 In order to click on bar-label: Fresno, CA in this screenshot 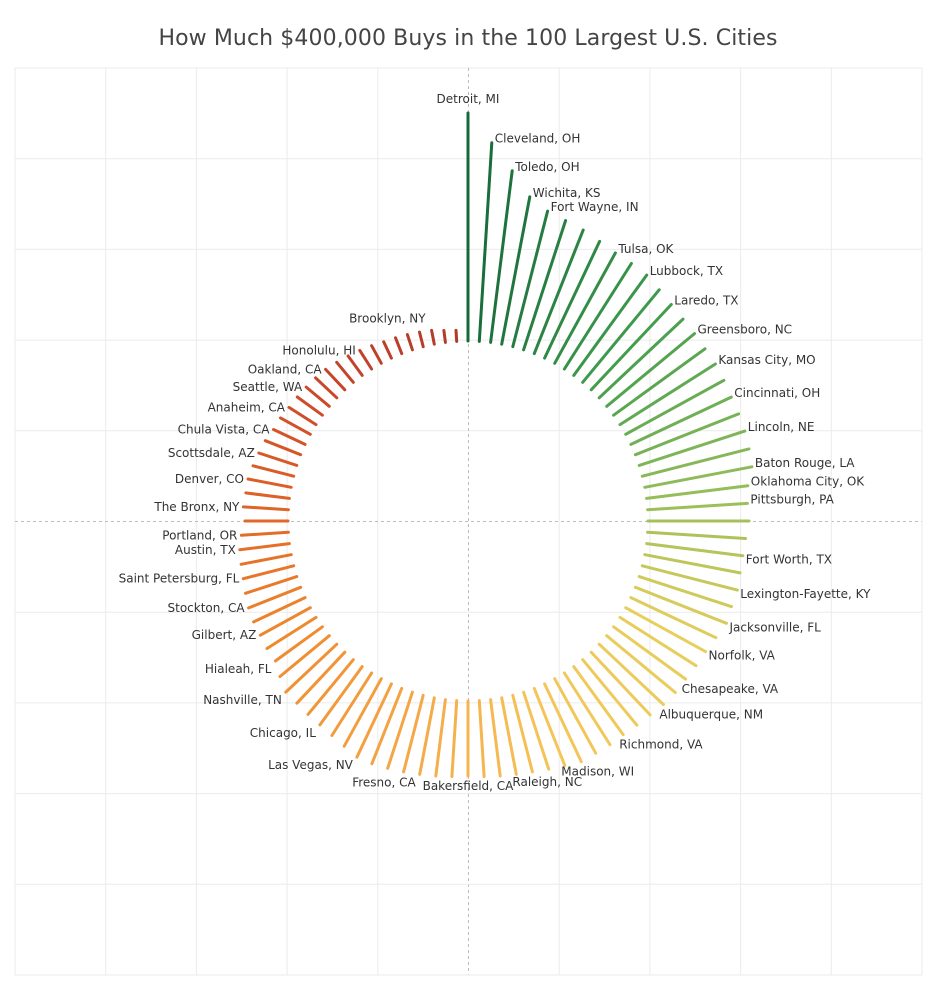, I will do `click(384, 782)`.